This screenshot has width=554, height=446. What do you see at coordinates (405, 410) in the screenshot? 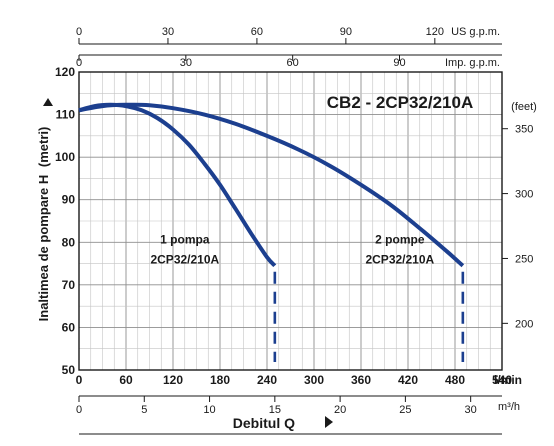
I see `m3h-tick-label: 25` at bounding box center [405, 410].